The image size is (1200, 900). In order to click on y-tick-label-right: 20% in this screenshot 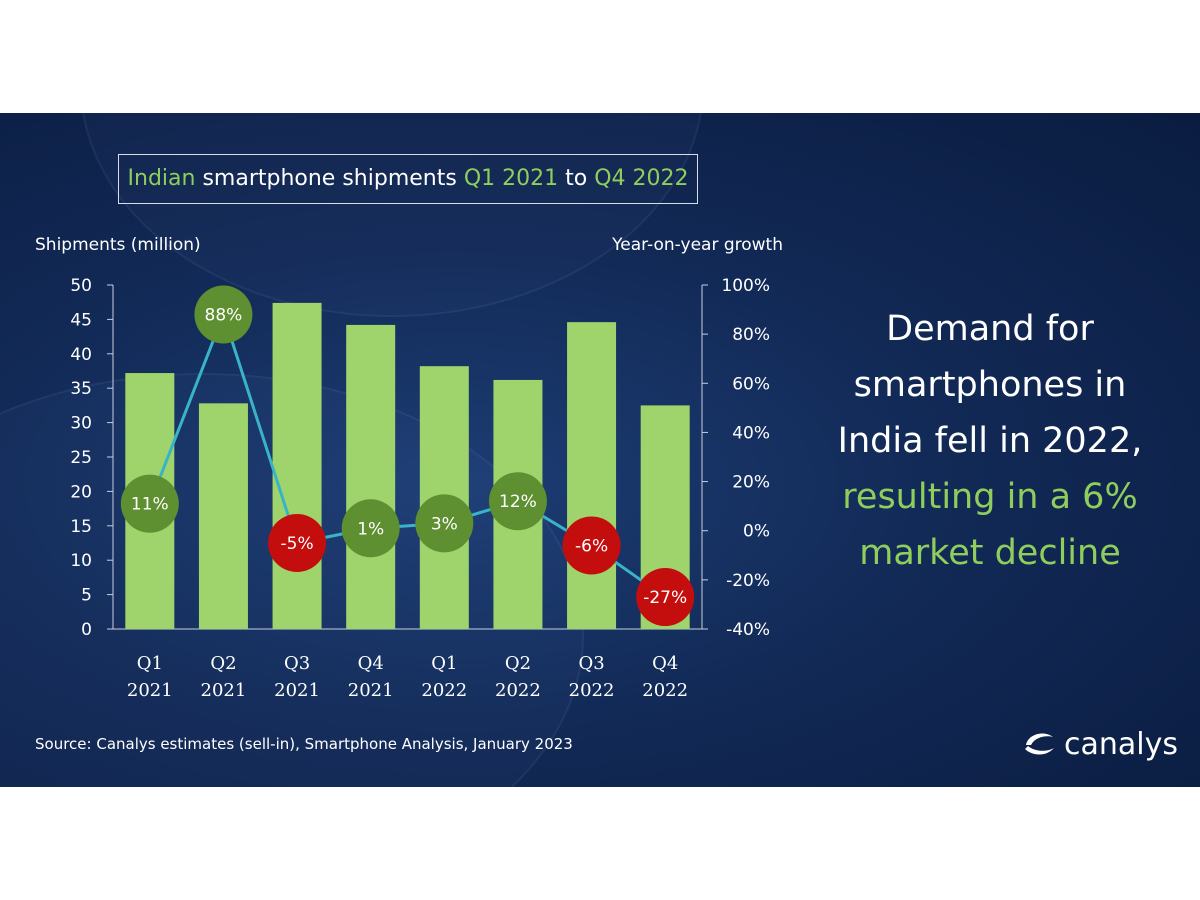, I will do `click(751, 483)`.